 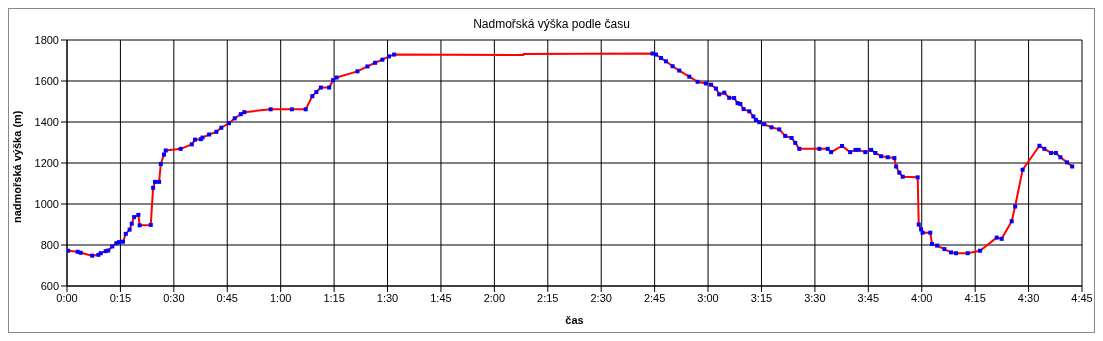 What do you see at coordinates (574, 320) in the screenshot?
I see `x-axis-title: čas` at bounding box center [574, 320].